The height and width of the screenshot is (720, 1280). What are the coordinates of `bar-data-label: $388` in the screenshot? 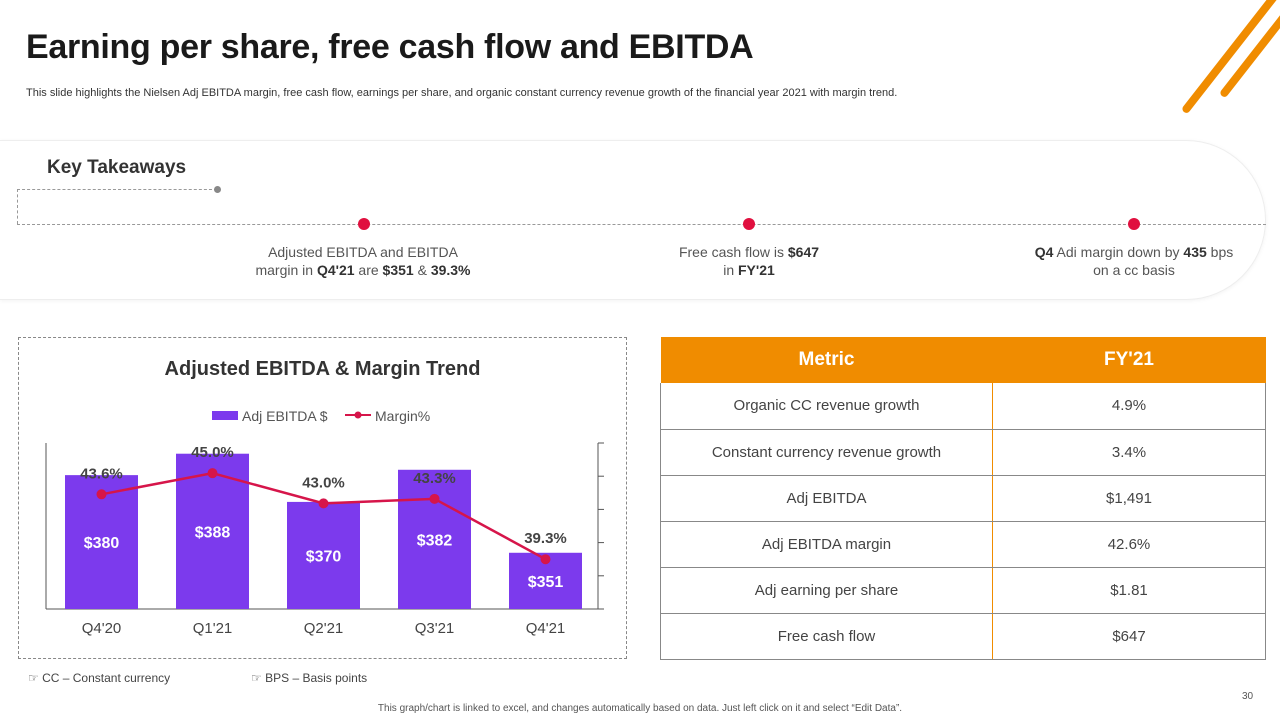 It's located at (213, 532).